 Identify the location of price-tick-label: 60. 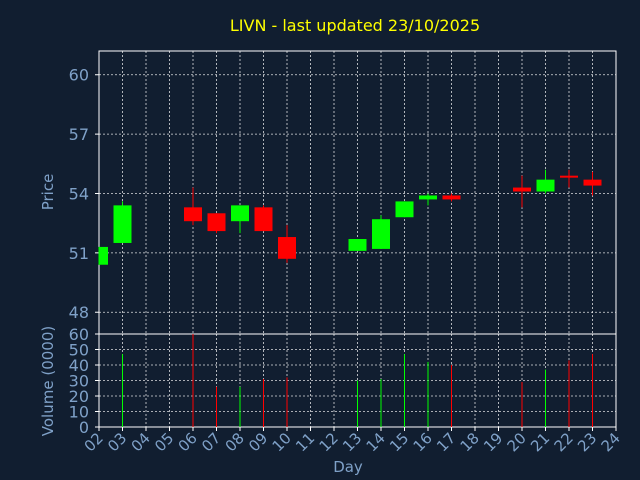
(79, 75).